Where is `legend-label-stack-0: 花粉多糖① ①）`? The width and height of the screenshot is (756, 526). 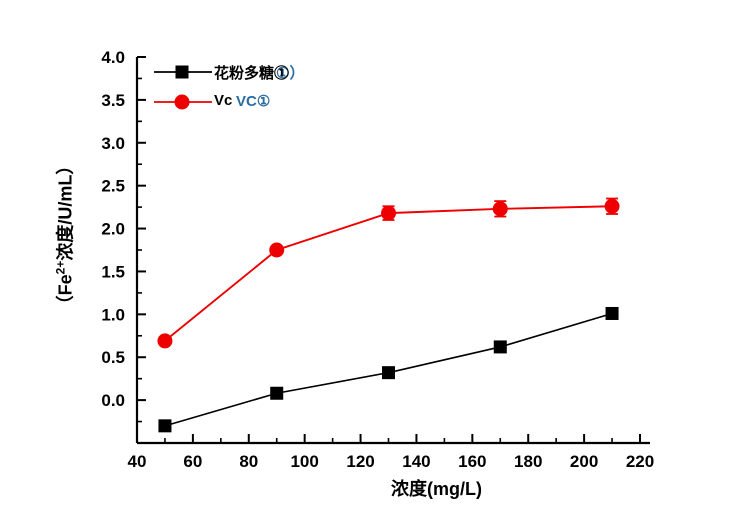 legend-label-stack-0: 花粉多糖① ①） is located at coordinates (259, 72).